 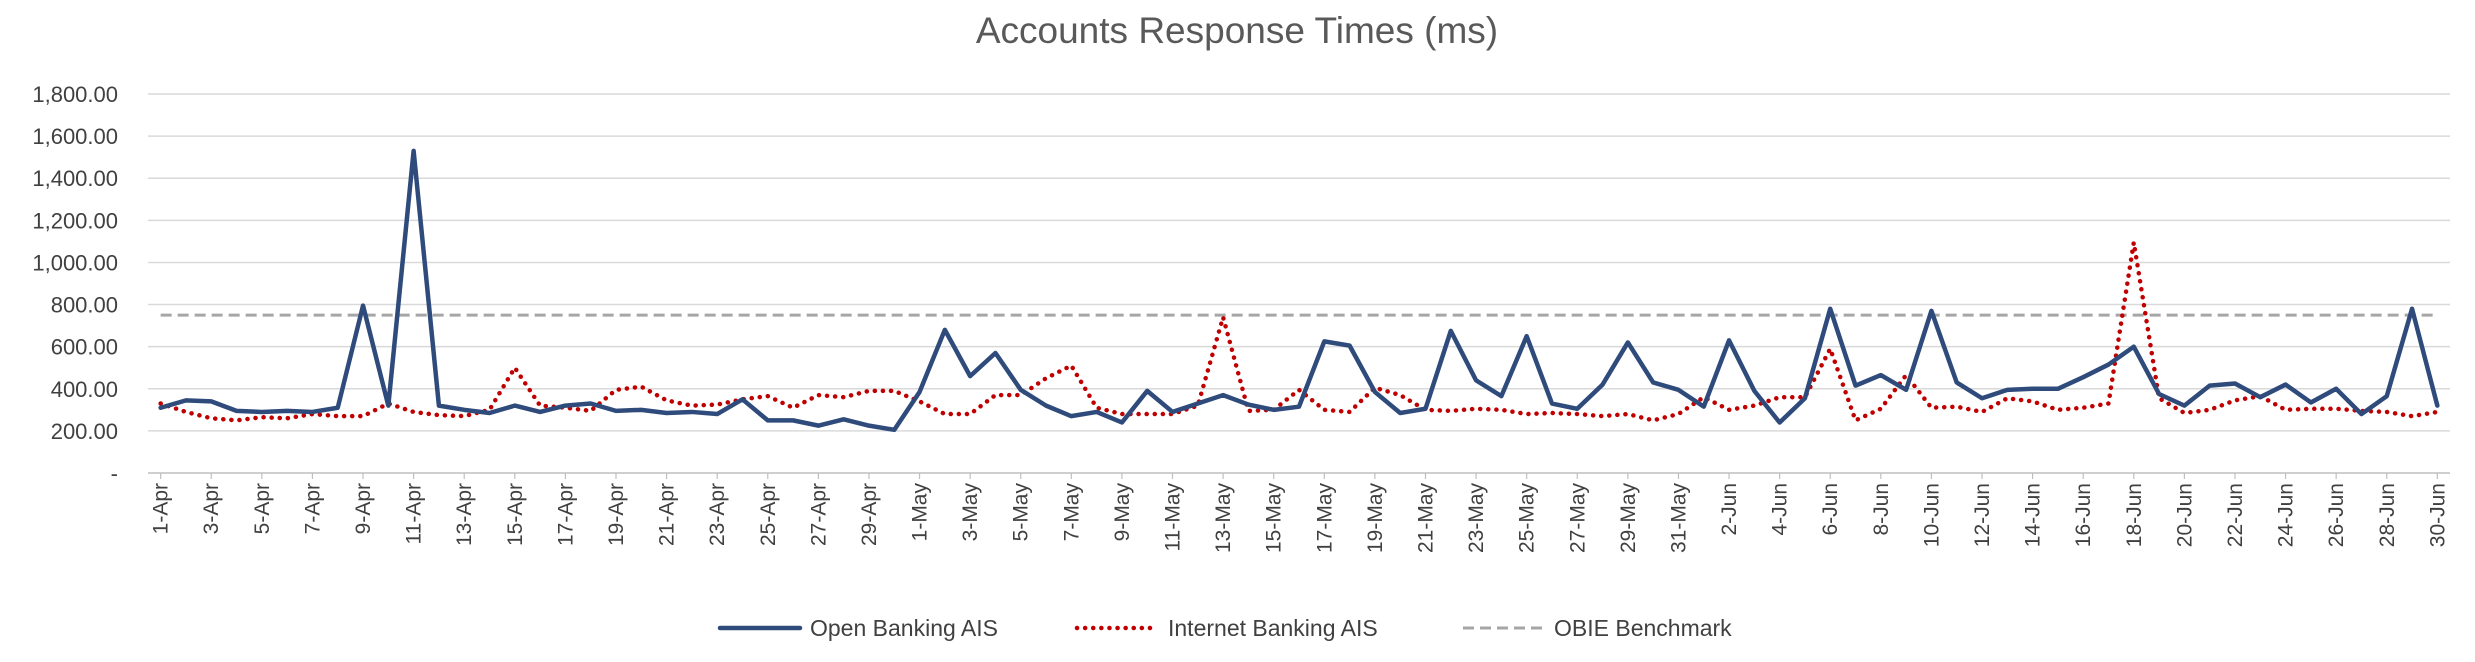 What do you see at coordinates (1173, 517) in the screenshot?
I see `x-tick-label: 11-May` at bounding box center [1173, 517].